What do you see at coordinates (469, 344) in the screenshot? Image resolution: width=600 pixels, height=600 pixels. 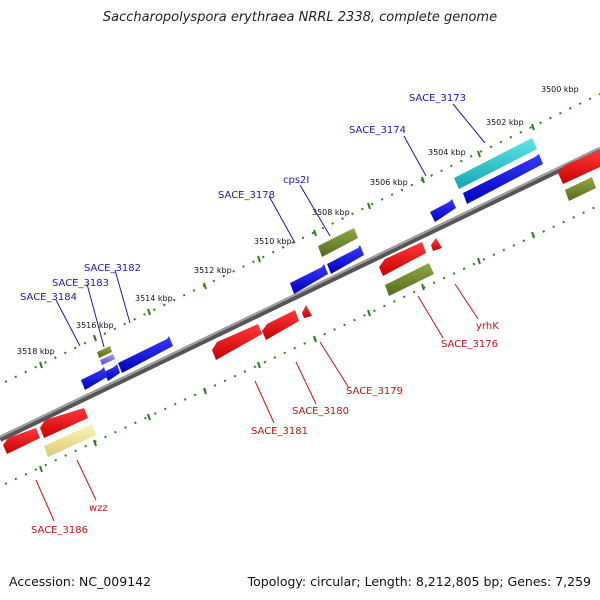 I see `gene-label: SACE_3176` at bounding box center [469, 344].